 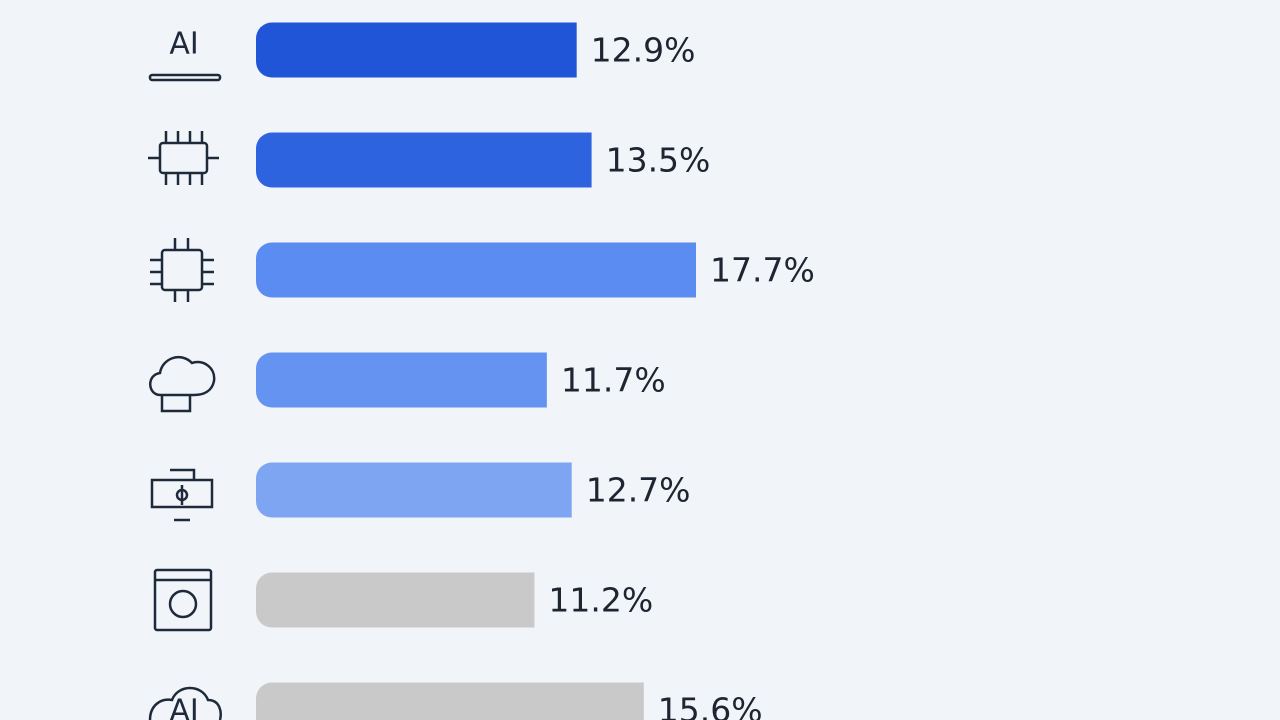 I want to click on icon-ai-cloud, so click(x=185, y=703).